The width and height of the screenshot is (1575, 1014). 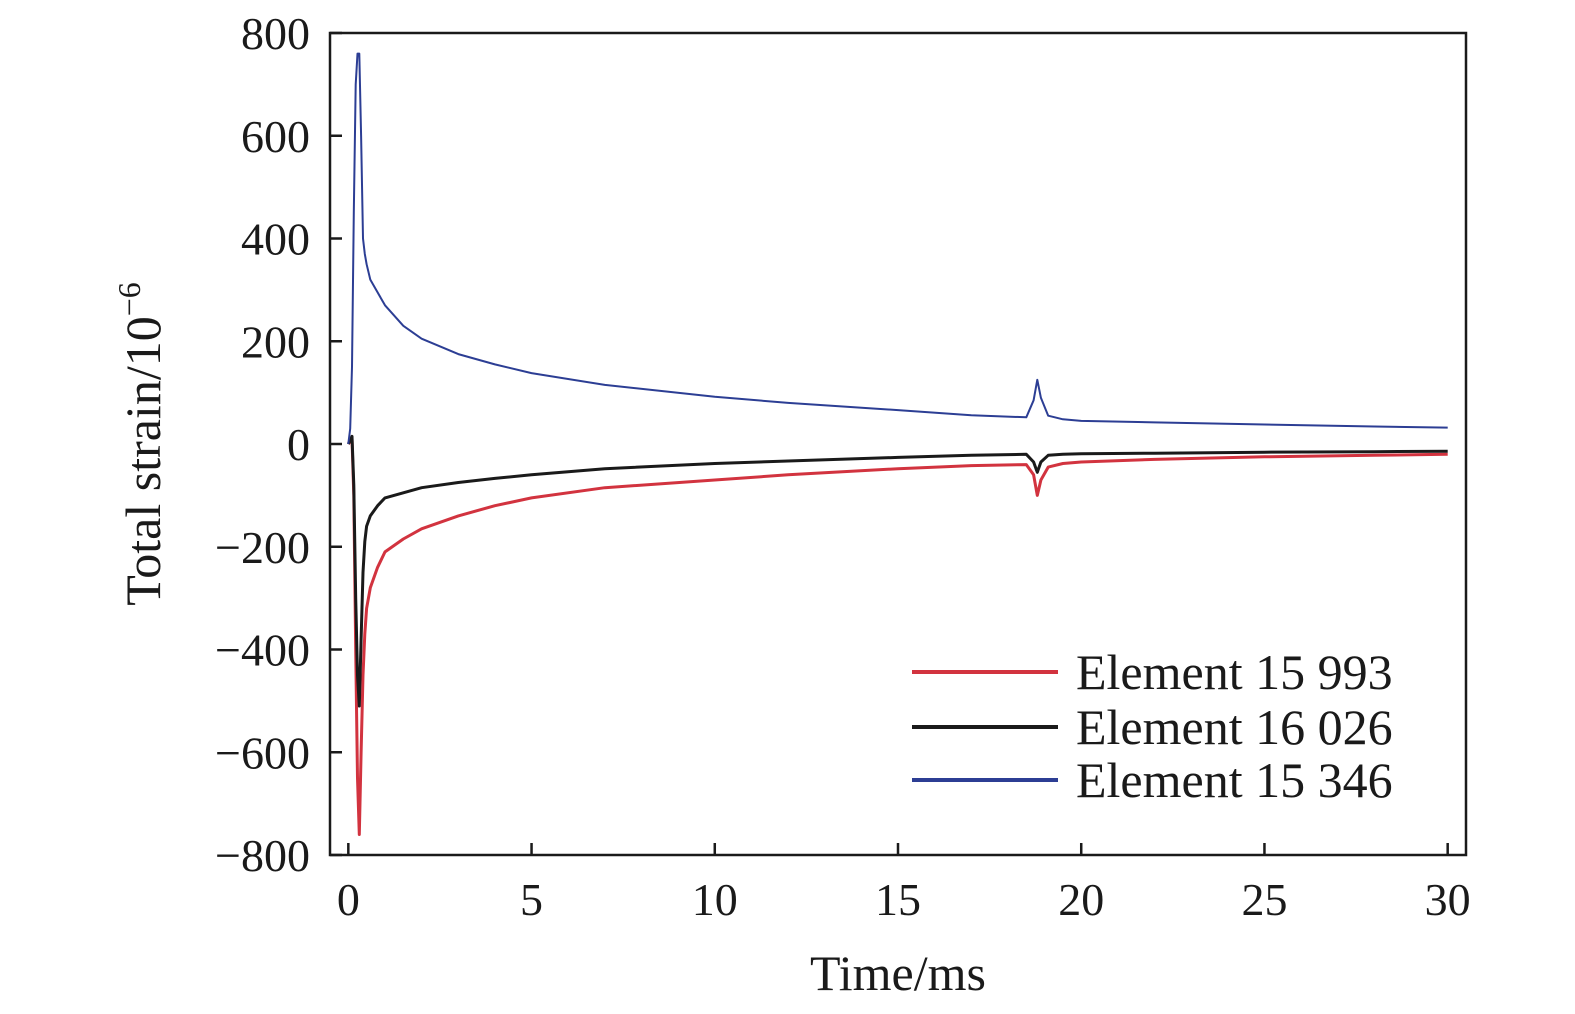 What do you see at coordinates (275, 33) in the screenshot?
I see `y-tick-label: 800` at bounding box center [275, 33].